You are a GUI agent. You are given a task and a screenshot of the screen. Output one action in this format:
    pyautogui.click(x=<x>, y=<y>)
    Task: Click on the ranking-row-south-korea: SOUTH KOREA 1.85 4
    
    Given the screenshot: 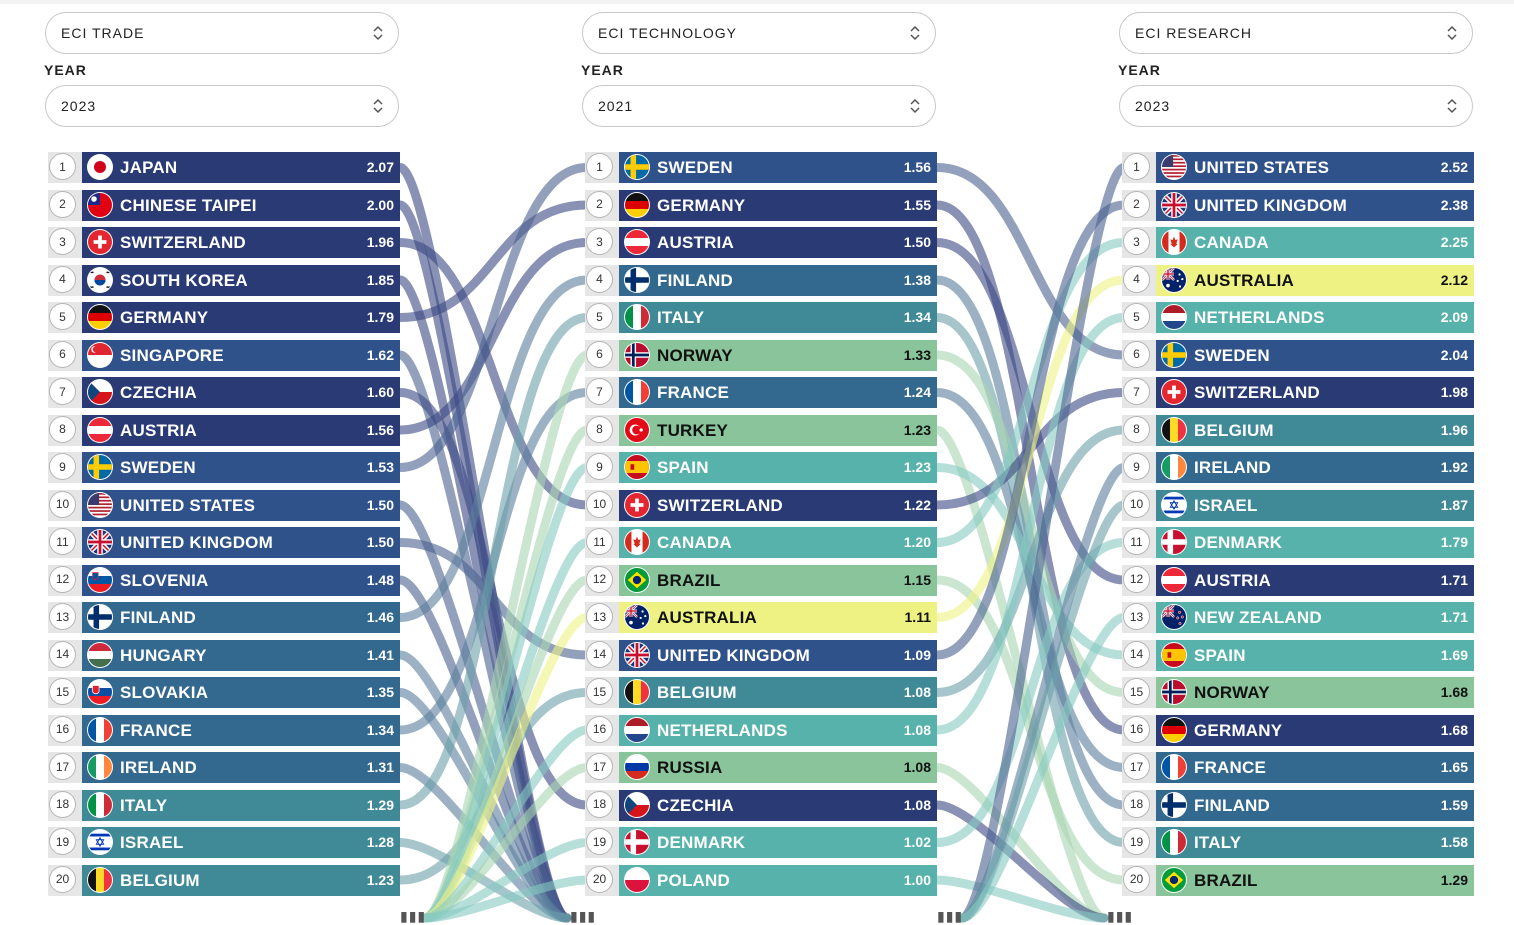 What is the action you would take?
    pyautogui.click(x=224, y=280)
    